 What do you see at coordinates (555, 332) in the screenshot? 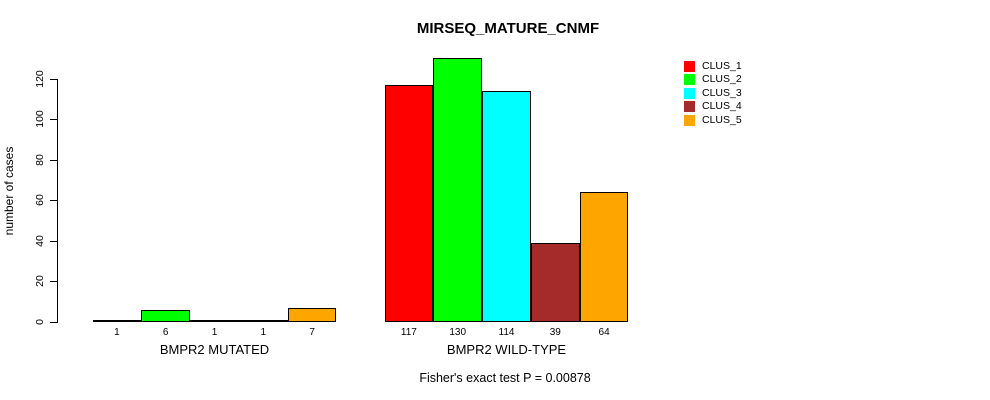
I see `bar-value-label: 39` at bounding box center [555, 332].